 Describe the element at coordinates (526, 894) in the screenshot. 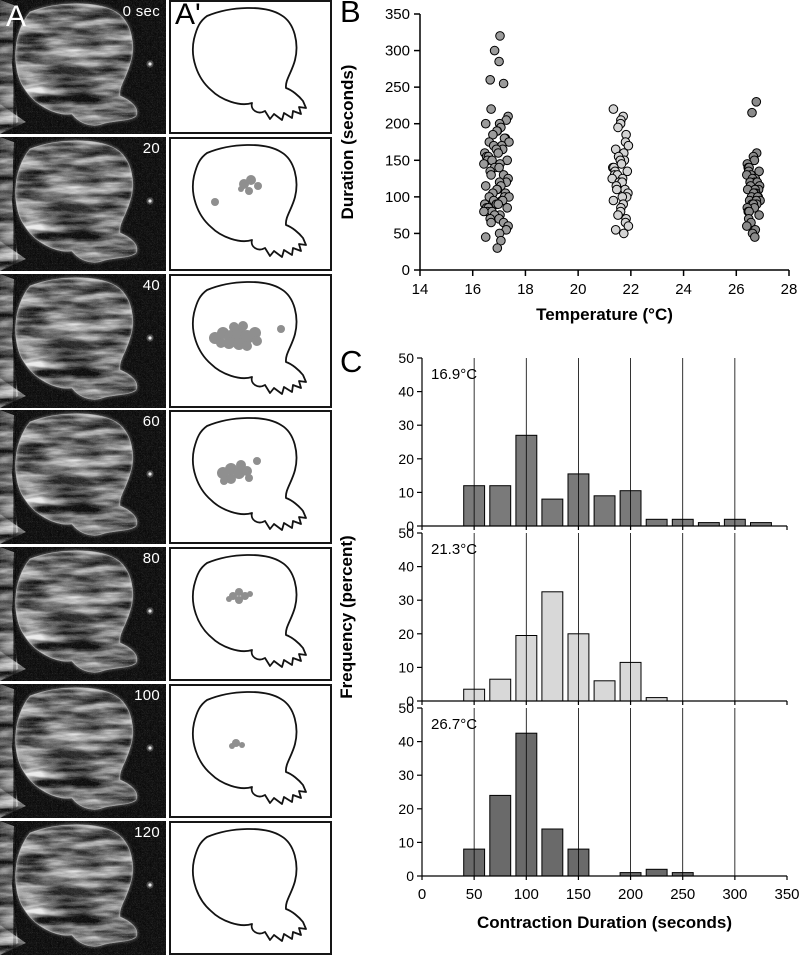

I see `x-tick-label: 100` at that location.